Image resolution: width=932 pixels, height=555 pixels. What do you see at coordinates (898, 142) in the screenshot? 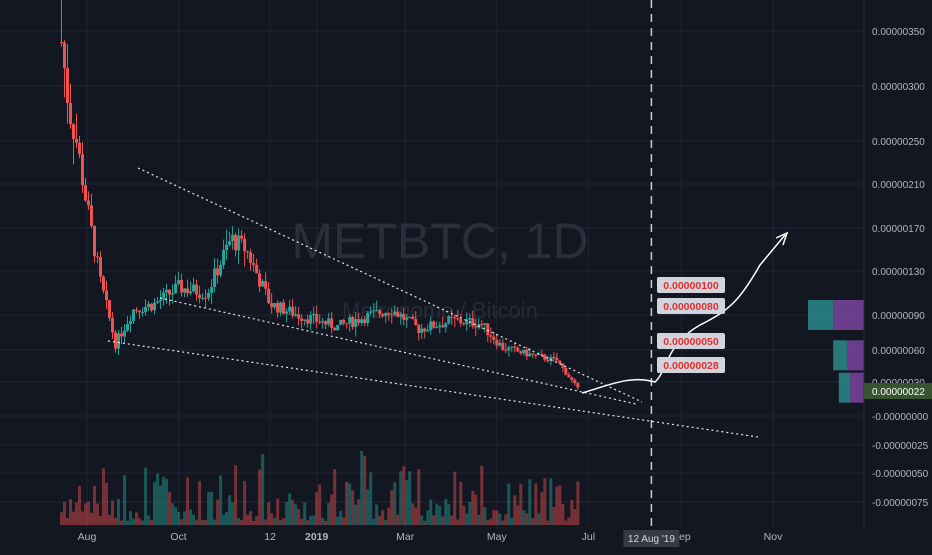
I see `y-tick-label: 0.00000250` at bounding box center [898, 142].